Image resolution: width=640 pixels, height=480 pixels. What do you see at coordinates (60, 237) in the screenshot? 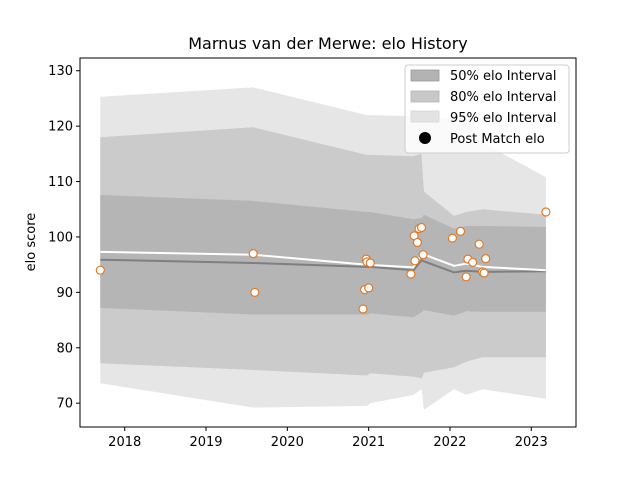
I see `y-tick-label: 100` at bounding box center [60, 237].